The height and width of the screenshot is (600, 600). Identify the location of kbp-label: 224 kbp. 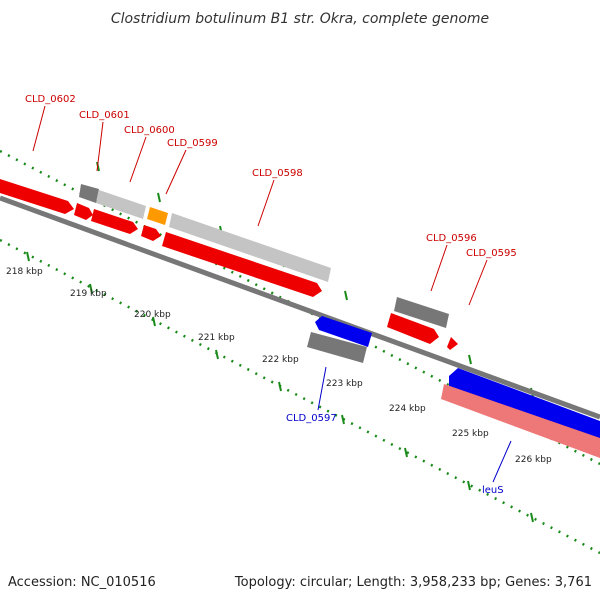
(407, 409).